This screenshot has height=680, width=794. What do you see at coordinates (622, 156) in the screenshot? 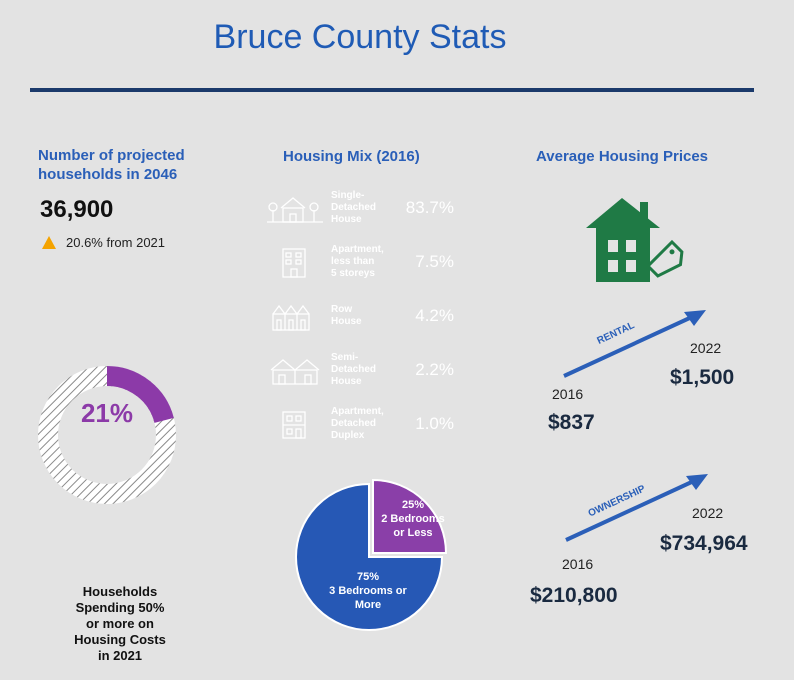
I see `prices-heading: Average Housing Prices` at bounding box center [622, 156].